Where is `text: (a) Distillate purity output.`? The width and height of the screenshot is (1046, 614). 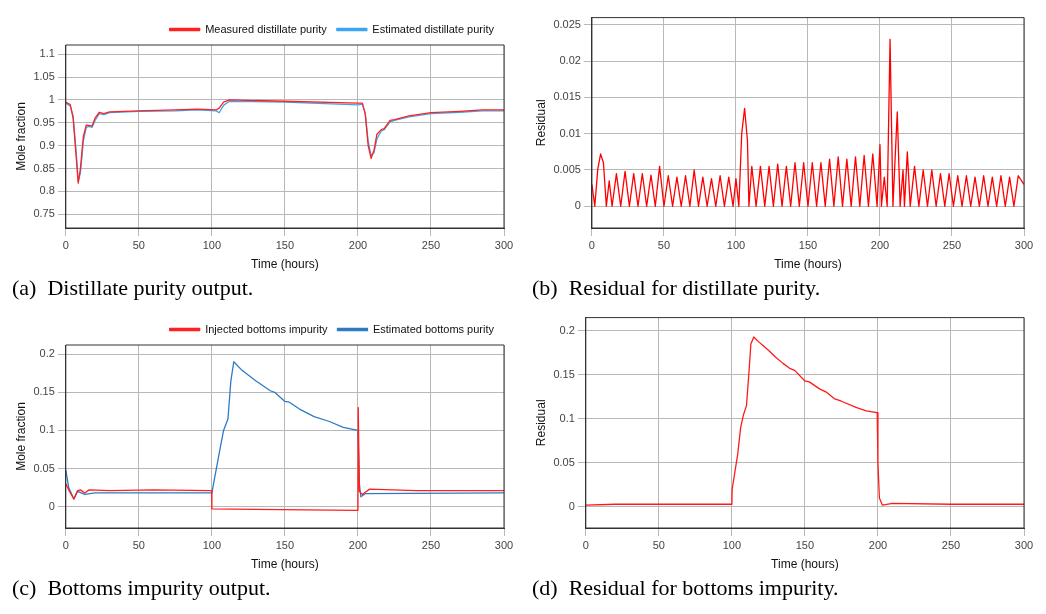
text: (a) Distillate purity output. is located at coordinates (133, 287).